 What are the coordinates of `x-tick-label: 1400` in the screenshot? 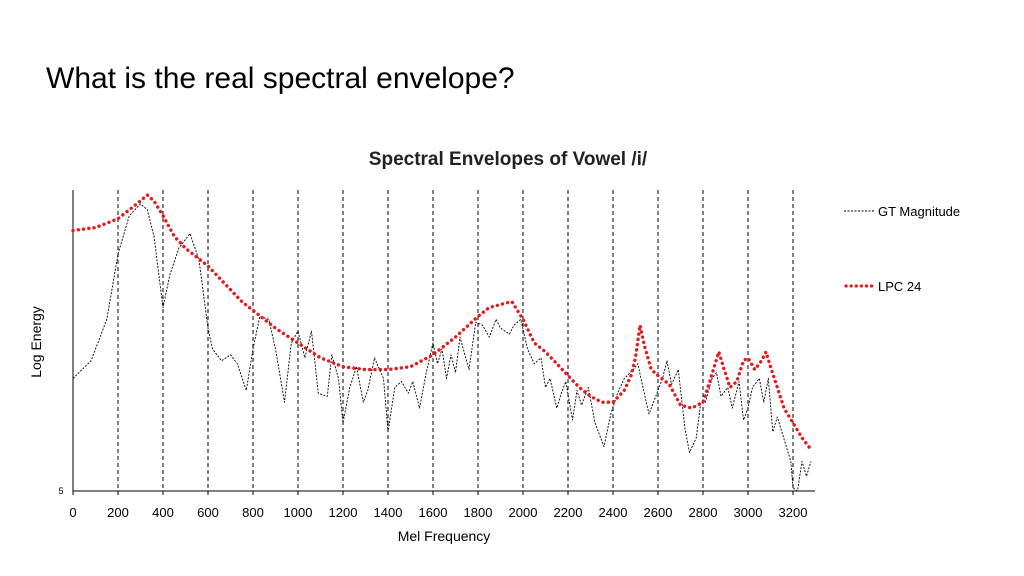 It's located at (388, 512).